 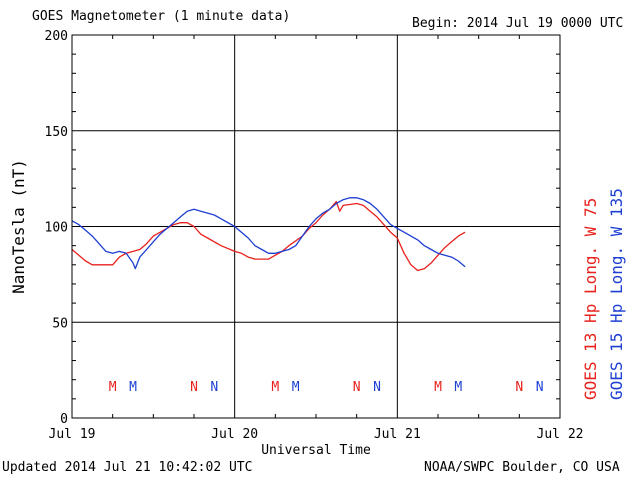 What do you see at coordinates (18, 226) in the screenshot?
I see `y-axis-title: NanoTesla (nT)` at bounding box center [18, 226].